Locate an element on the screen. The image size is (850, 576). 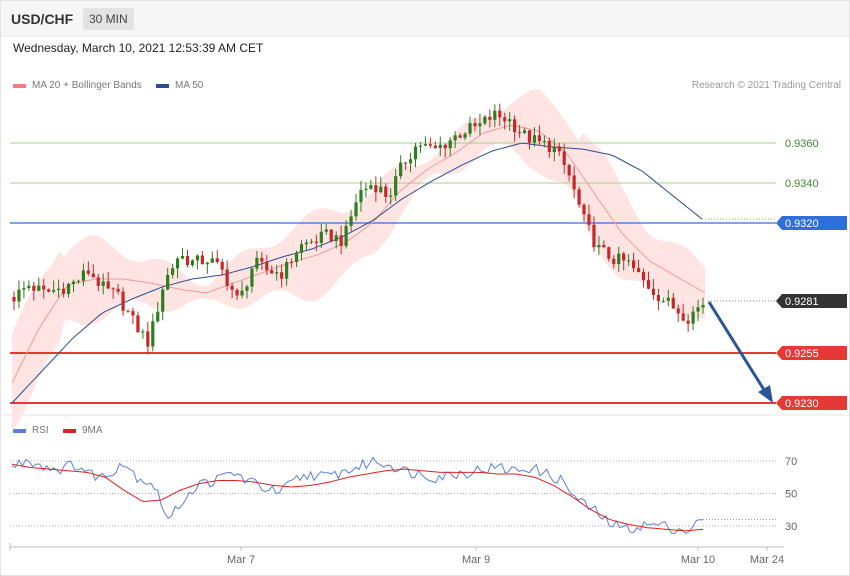
legend-ma20: MA 20 + Bollinger Bands is located at coordinates (77, 85).